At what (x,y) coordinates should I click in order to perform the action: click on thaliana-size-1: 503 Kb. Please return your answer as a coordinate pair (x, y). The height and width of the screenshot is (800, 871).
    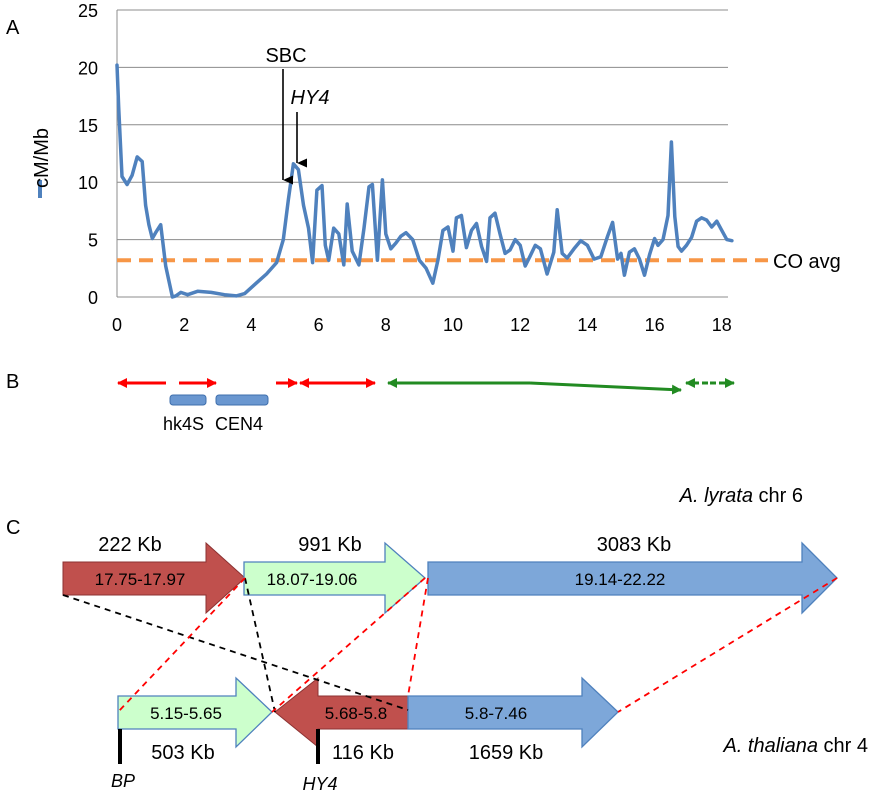
    Looking at the image, I should click on (182, 753).